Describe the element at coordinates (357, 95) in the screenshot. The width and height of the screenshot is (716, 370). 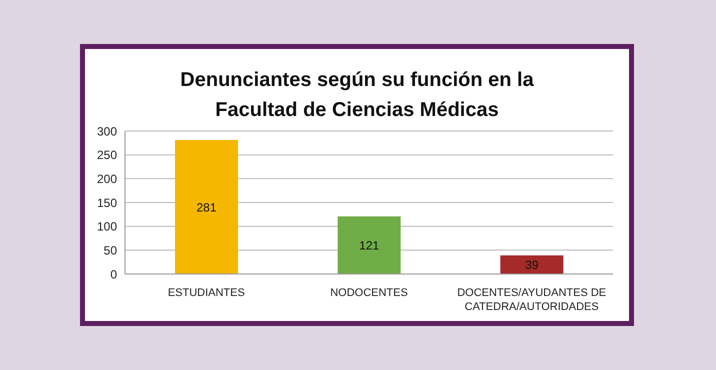
I see `chart-title: Denunciantes según su función en la Facultad de Ciencias Médicas` at that location.